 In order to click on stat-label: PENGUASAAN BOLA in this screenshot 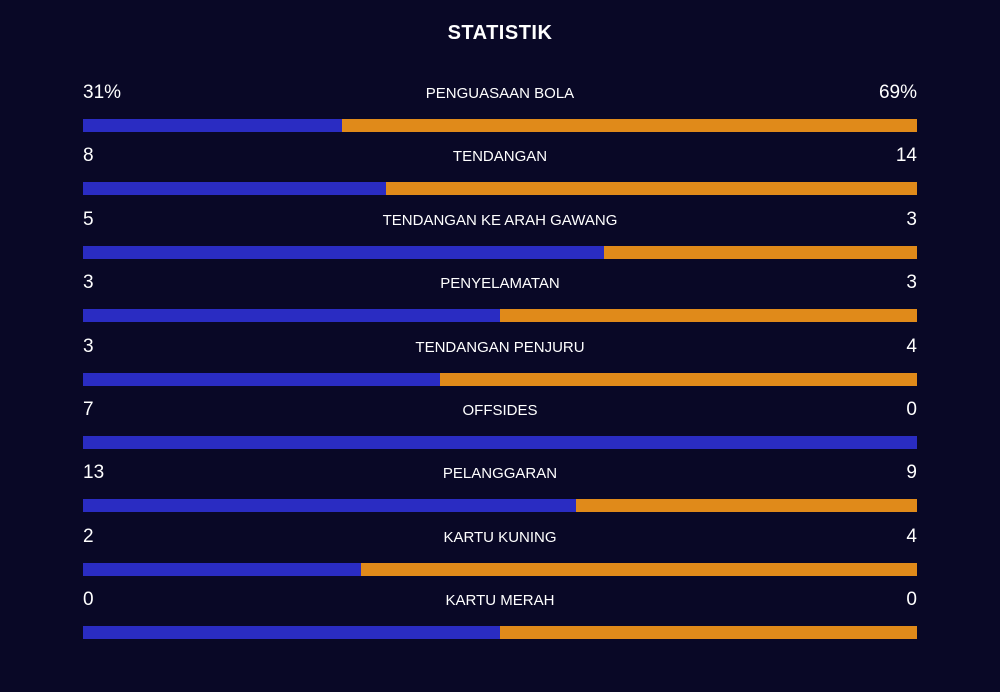, I will do `click(500, 93)`.